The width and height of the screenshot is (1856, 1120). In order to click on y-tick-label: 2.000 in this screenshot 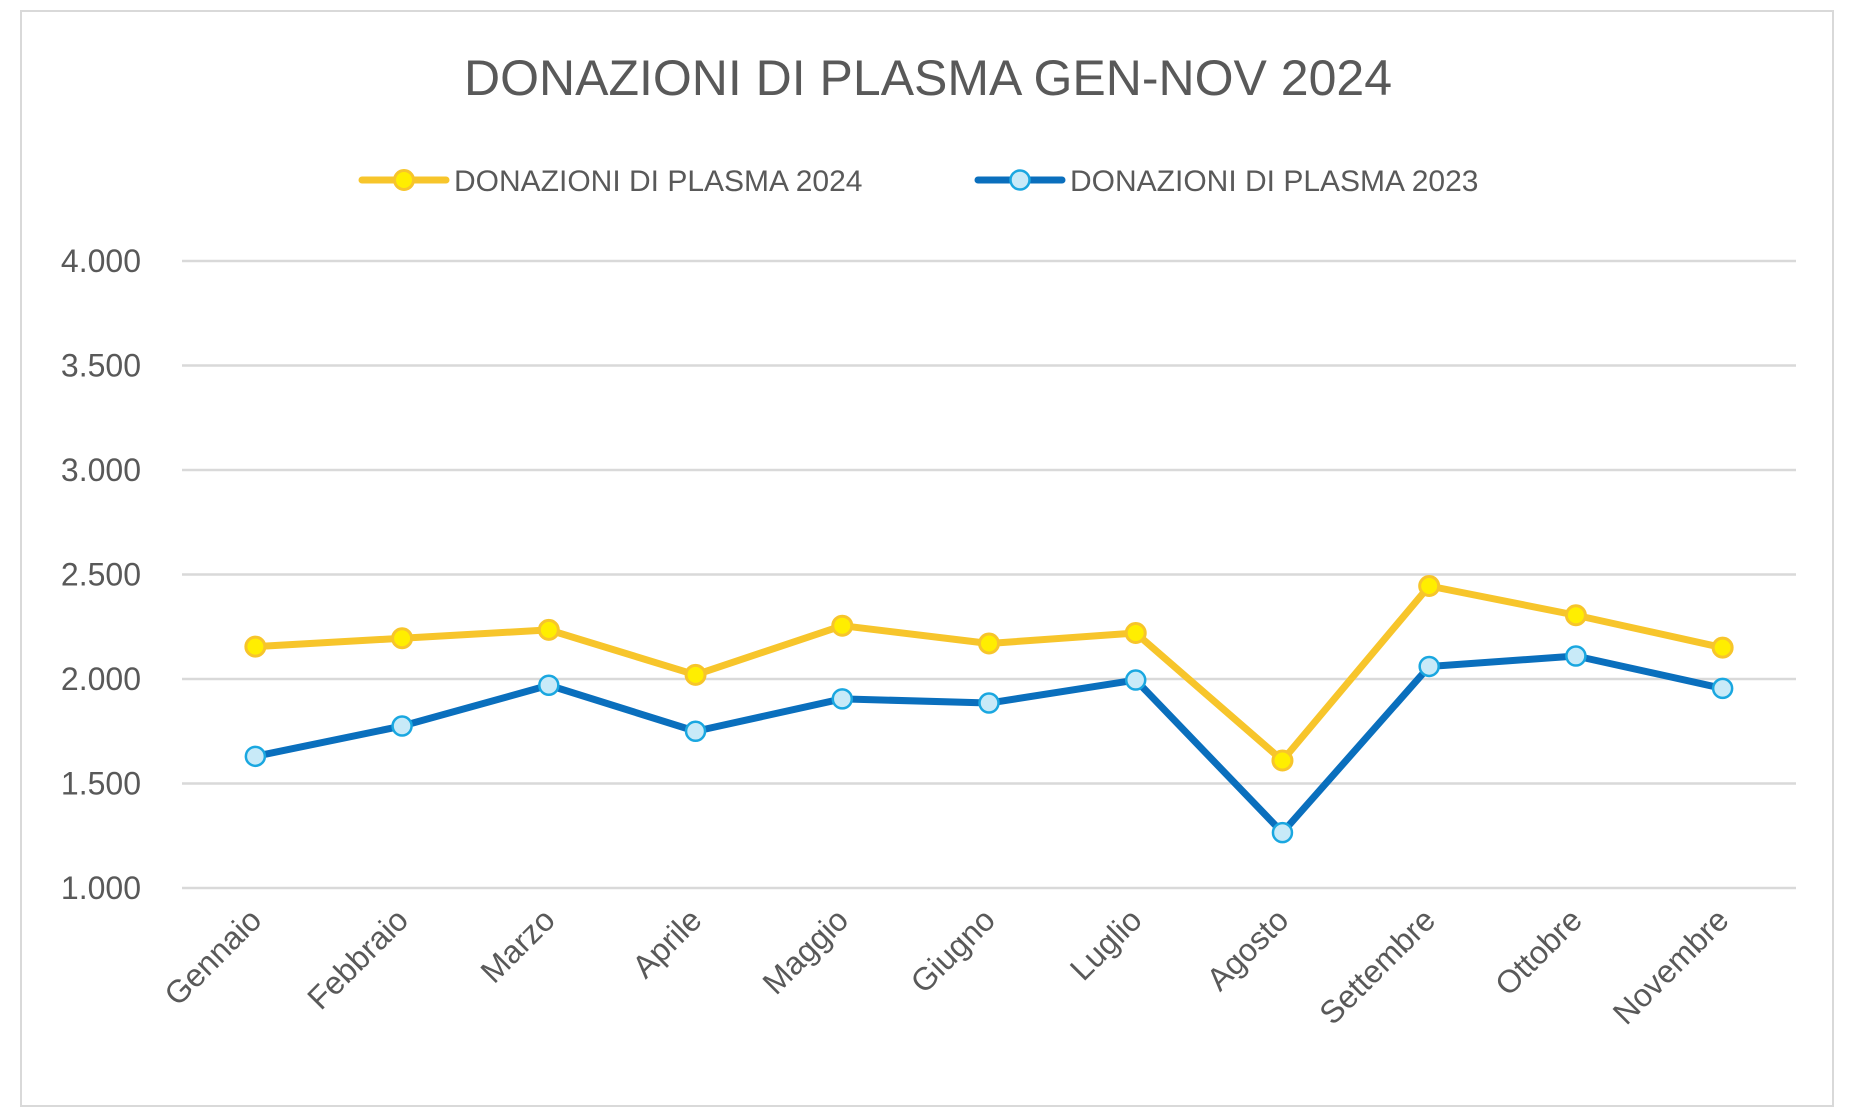, I will do `click(101, 679)`.